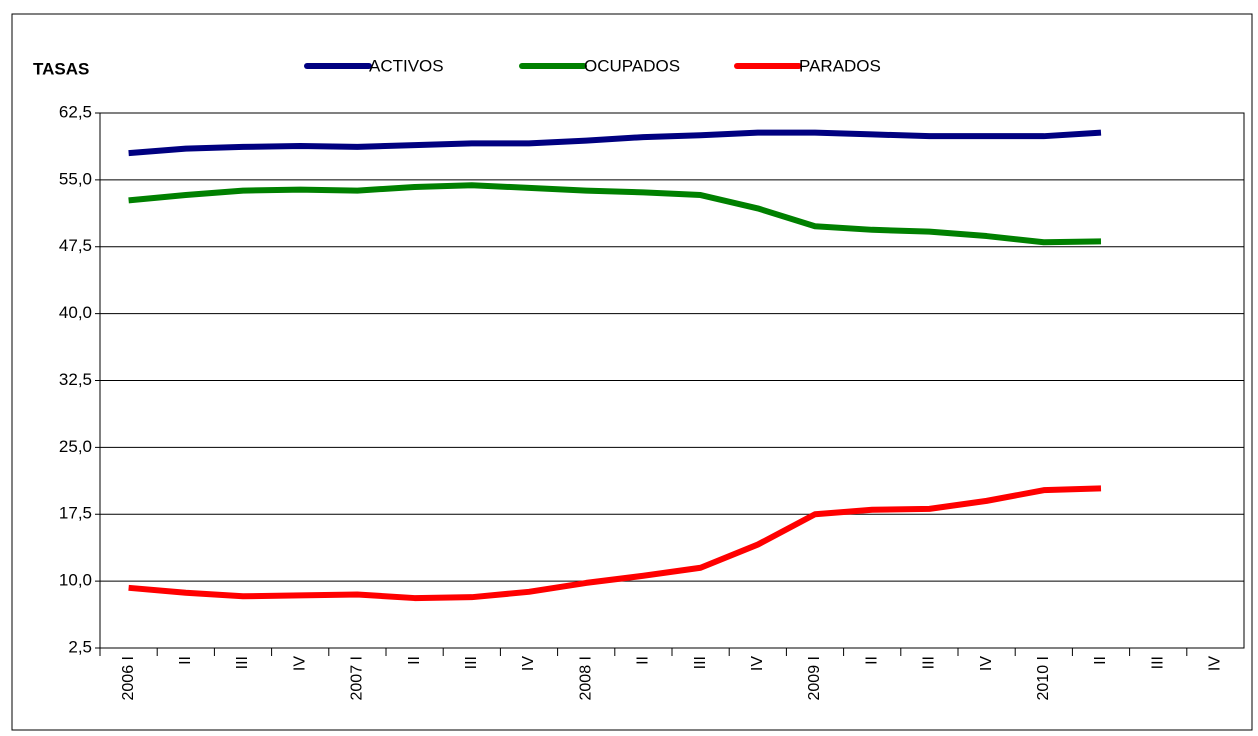 The height and width of the screenshot is (736, 1258). What do you see at coordinates (75, 513) in the screenshot?
I see `y-tick-label: 17,5` at bounding box center [75, 513].